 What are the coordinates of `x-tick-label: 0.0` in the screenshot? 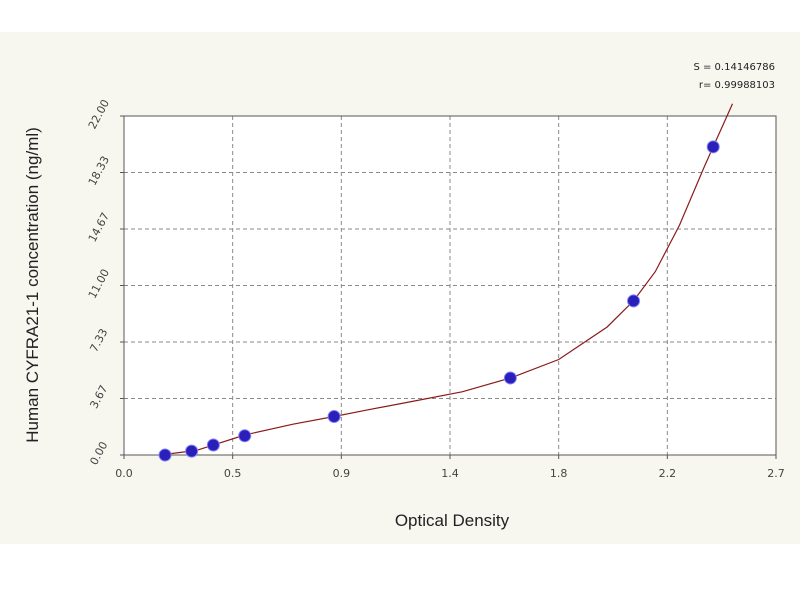 It's located at (124, 473).